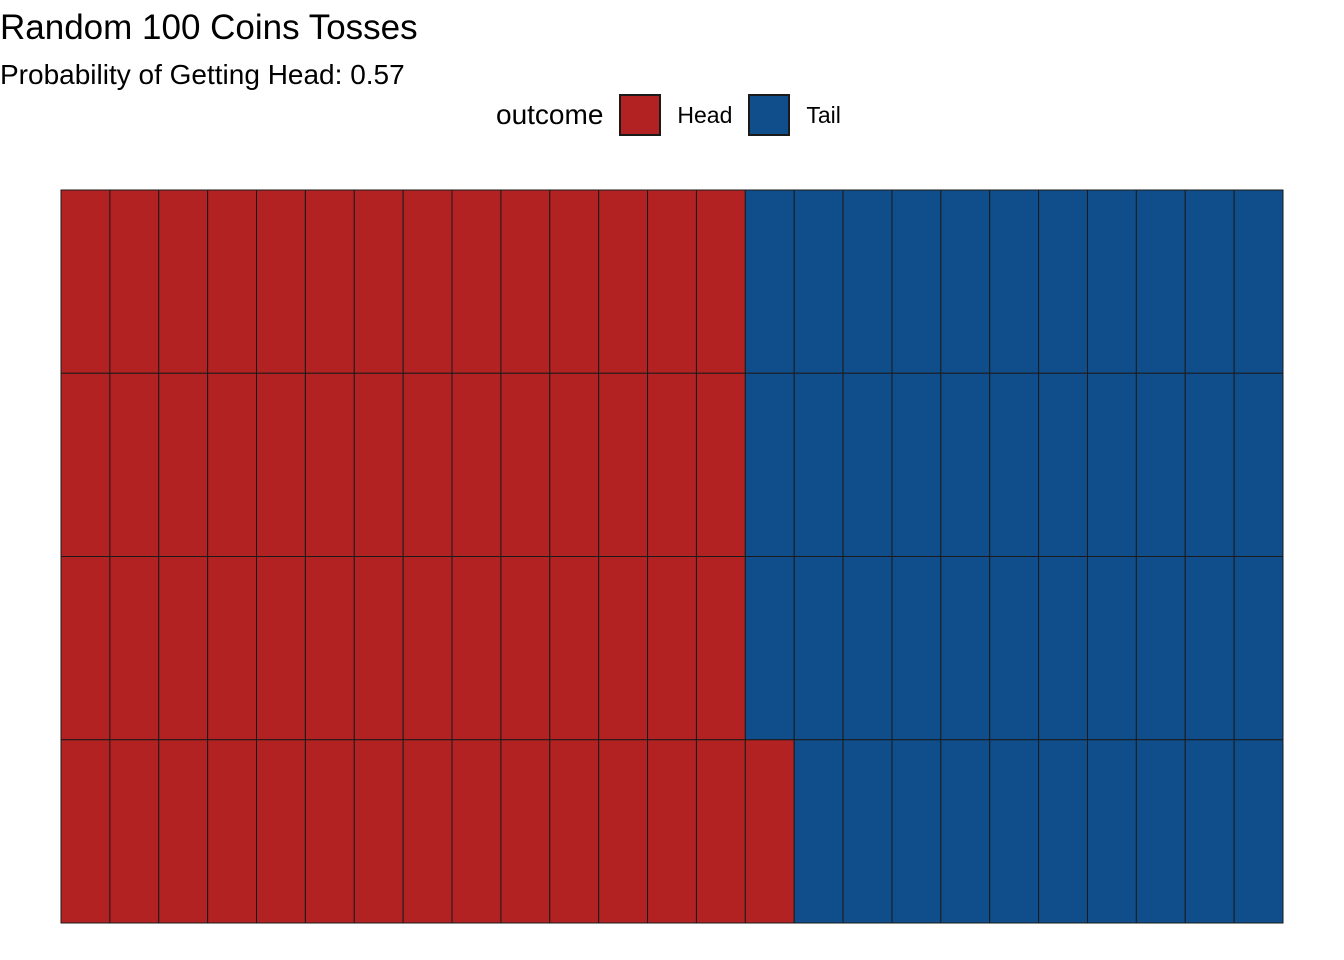 This screenshot has height=960, width=1344. Describe the element at coordinates (209, 27) in the screenshot. I see `chart-title: Random 100 Coins Tosses` at that location.